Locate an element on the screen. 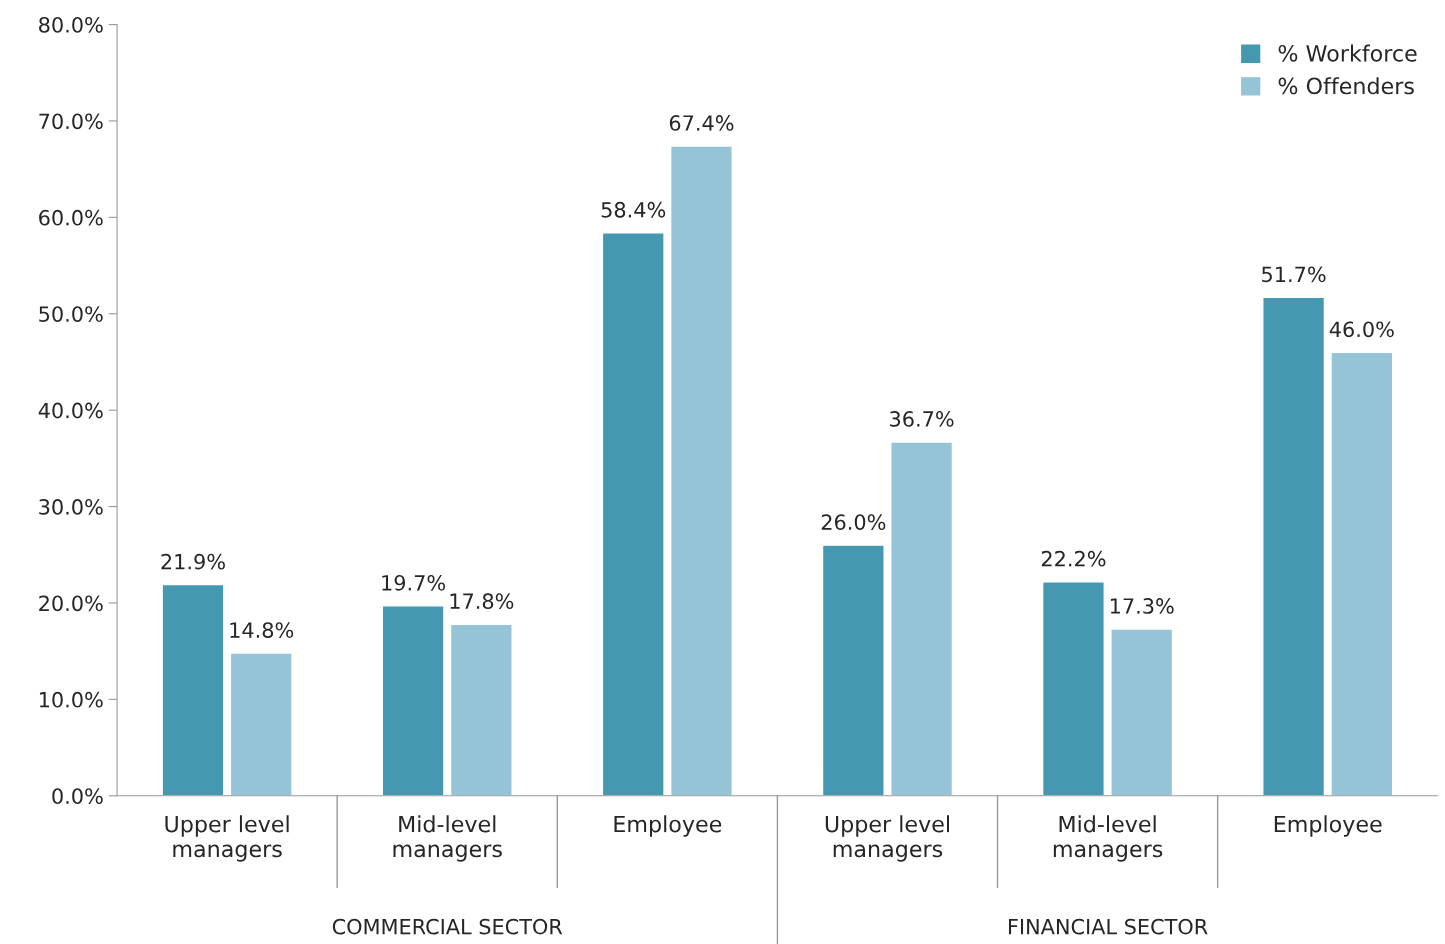 The height and width of the screenshot is (944, 1445). y-tick-label: 50.0% is located at coordinates (71, 314).